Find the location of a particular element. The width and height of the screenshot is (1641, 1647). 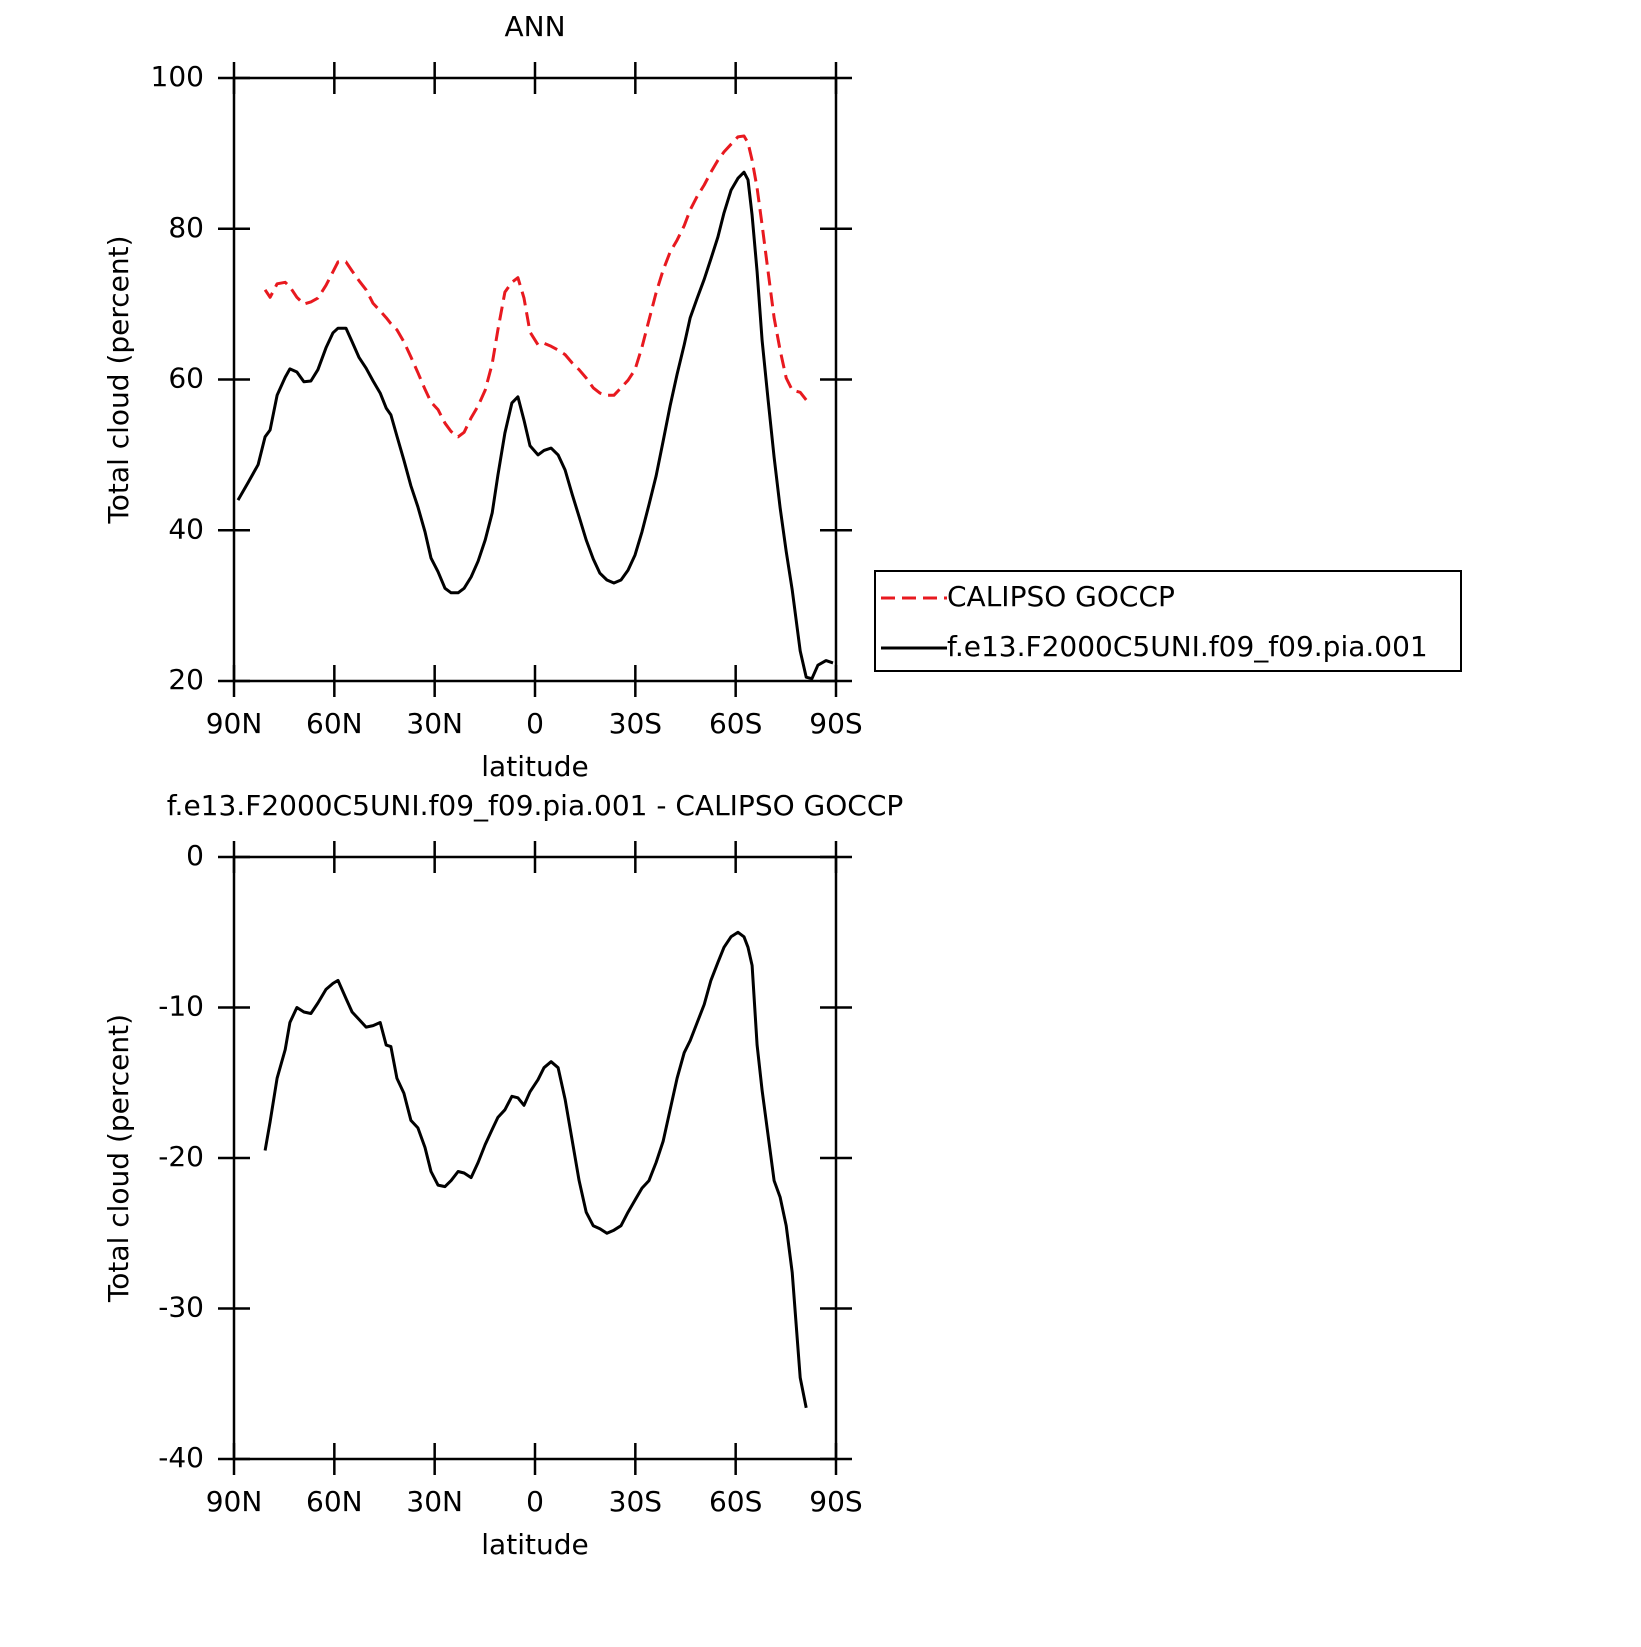

y-tick-label: -10 is located at coordinates (181, 1006).